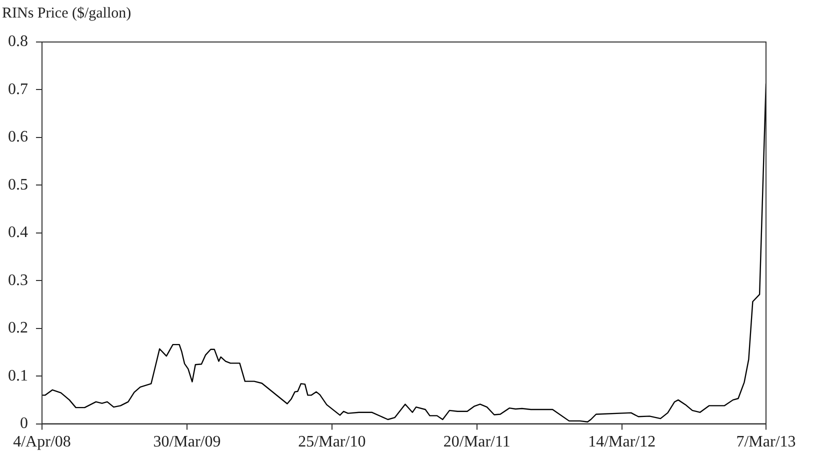  Describe the element at coordinates (766, 442) in the screenshot. I see `x-tick-label: 7/Mar/13` at that location.